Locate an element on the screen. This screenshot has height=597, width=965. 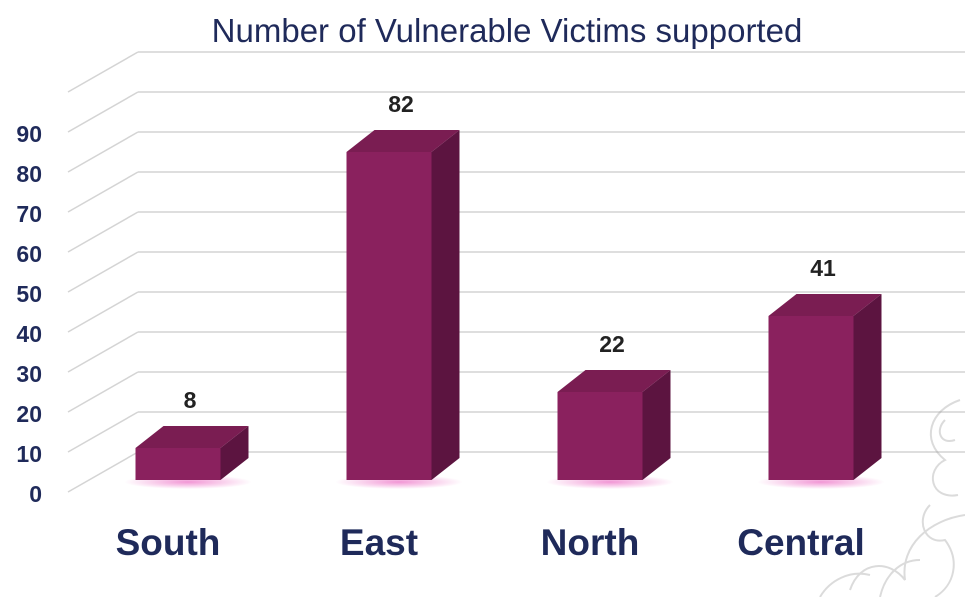
y-tick-label: 20 is located at coordinates (29, 414).